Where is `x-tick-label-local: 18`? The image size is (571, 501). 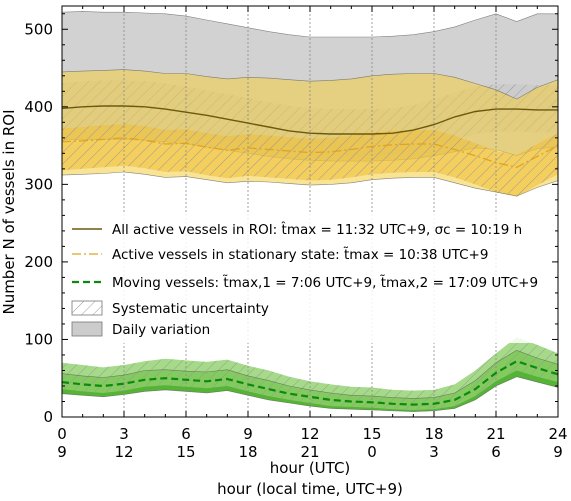 x-tick-label-local: 18 is located at coordinates (247, 452).